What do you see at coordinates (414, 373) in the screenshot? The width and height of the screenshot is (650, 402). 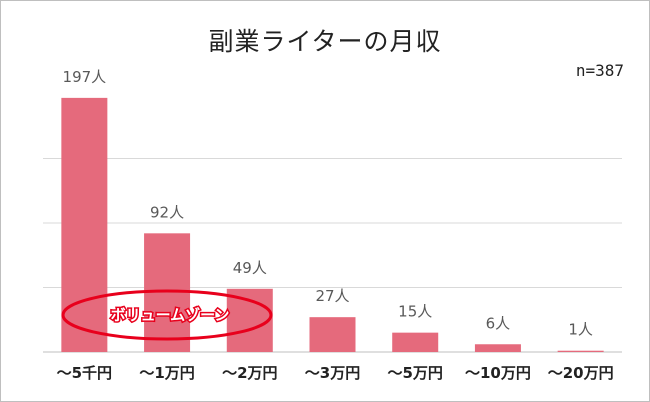 I see `x-tick-label: ～5万円` at bounding box center [414, 373].